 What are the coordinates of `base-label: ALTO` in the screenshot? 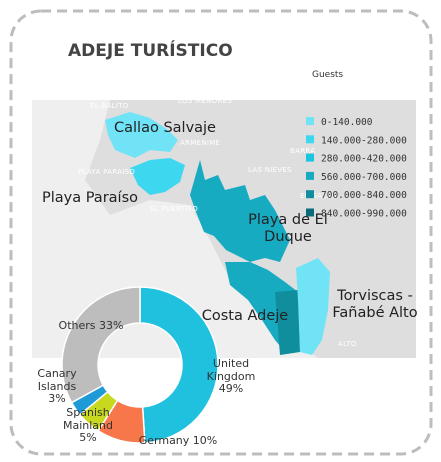 It's located at (347, 344).